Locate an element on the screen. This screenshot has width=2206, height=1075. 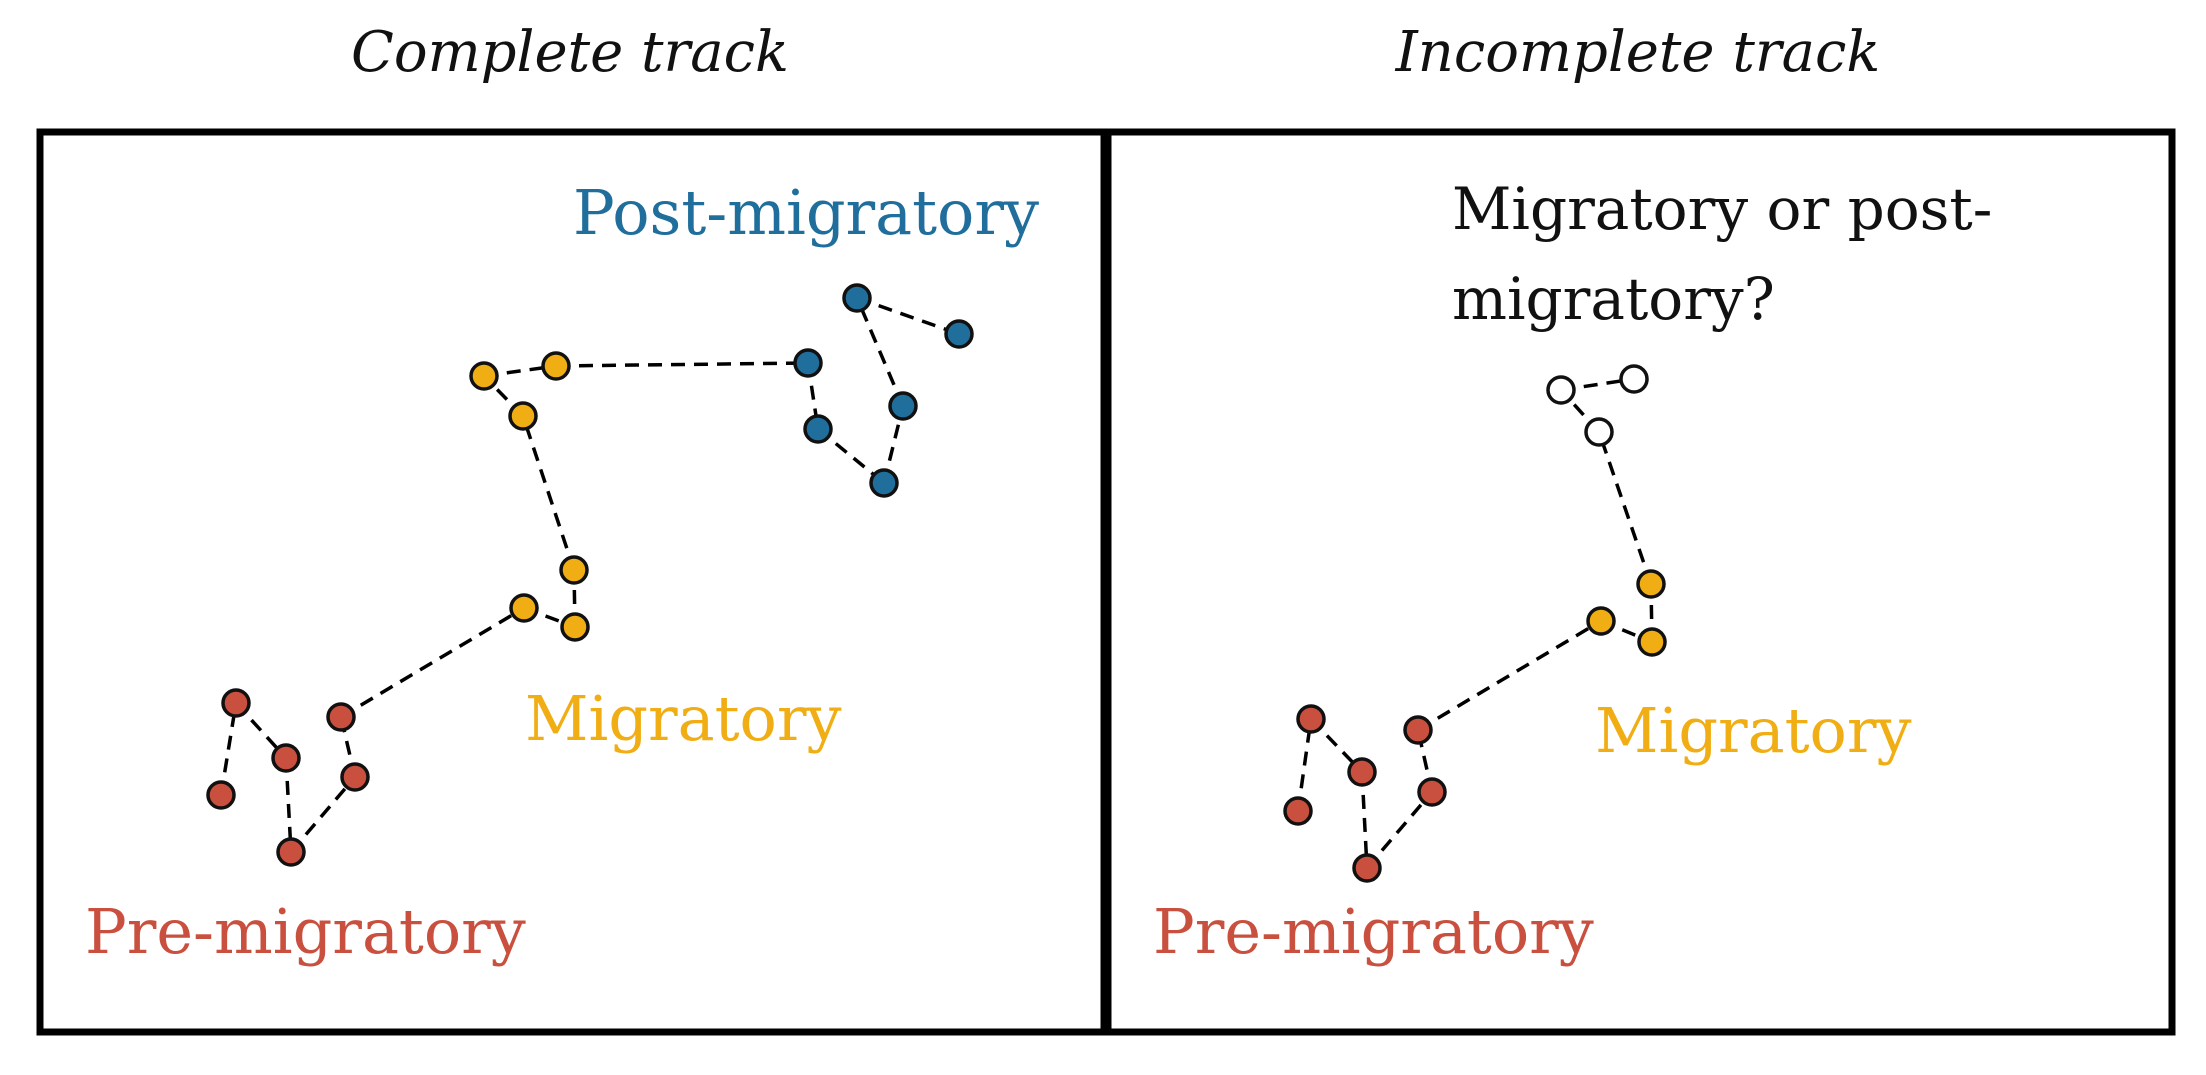
question-line-1: Migratory or post- is located at coordinates (1722, 209).